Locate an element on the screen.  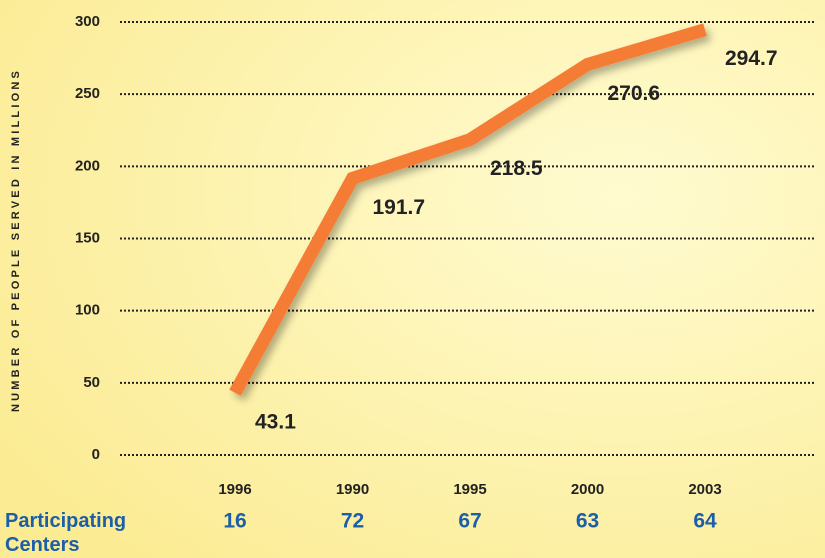
y-tick-label: 250 is located at coordinates (87, 93).